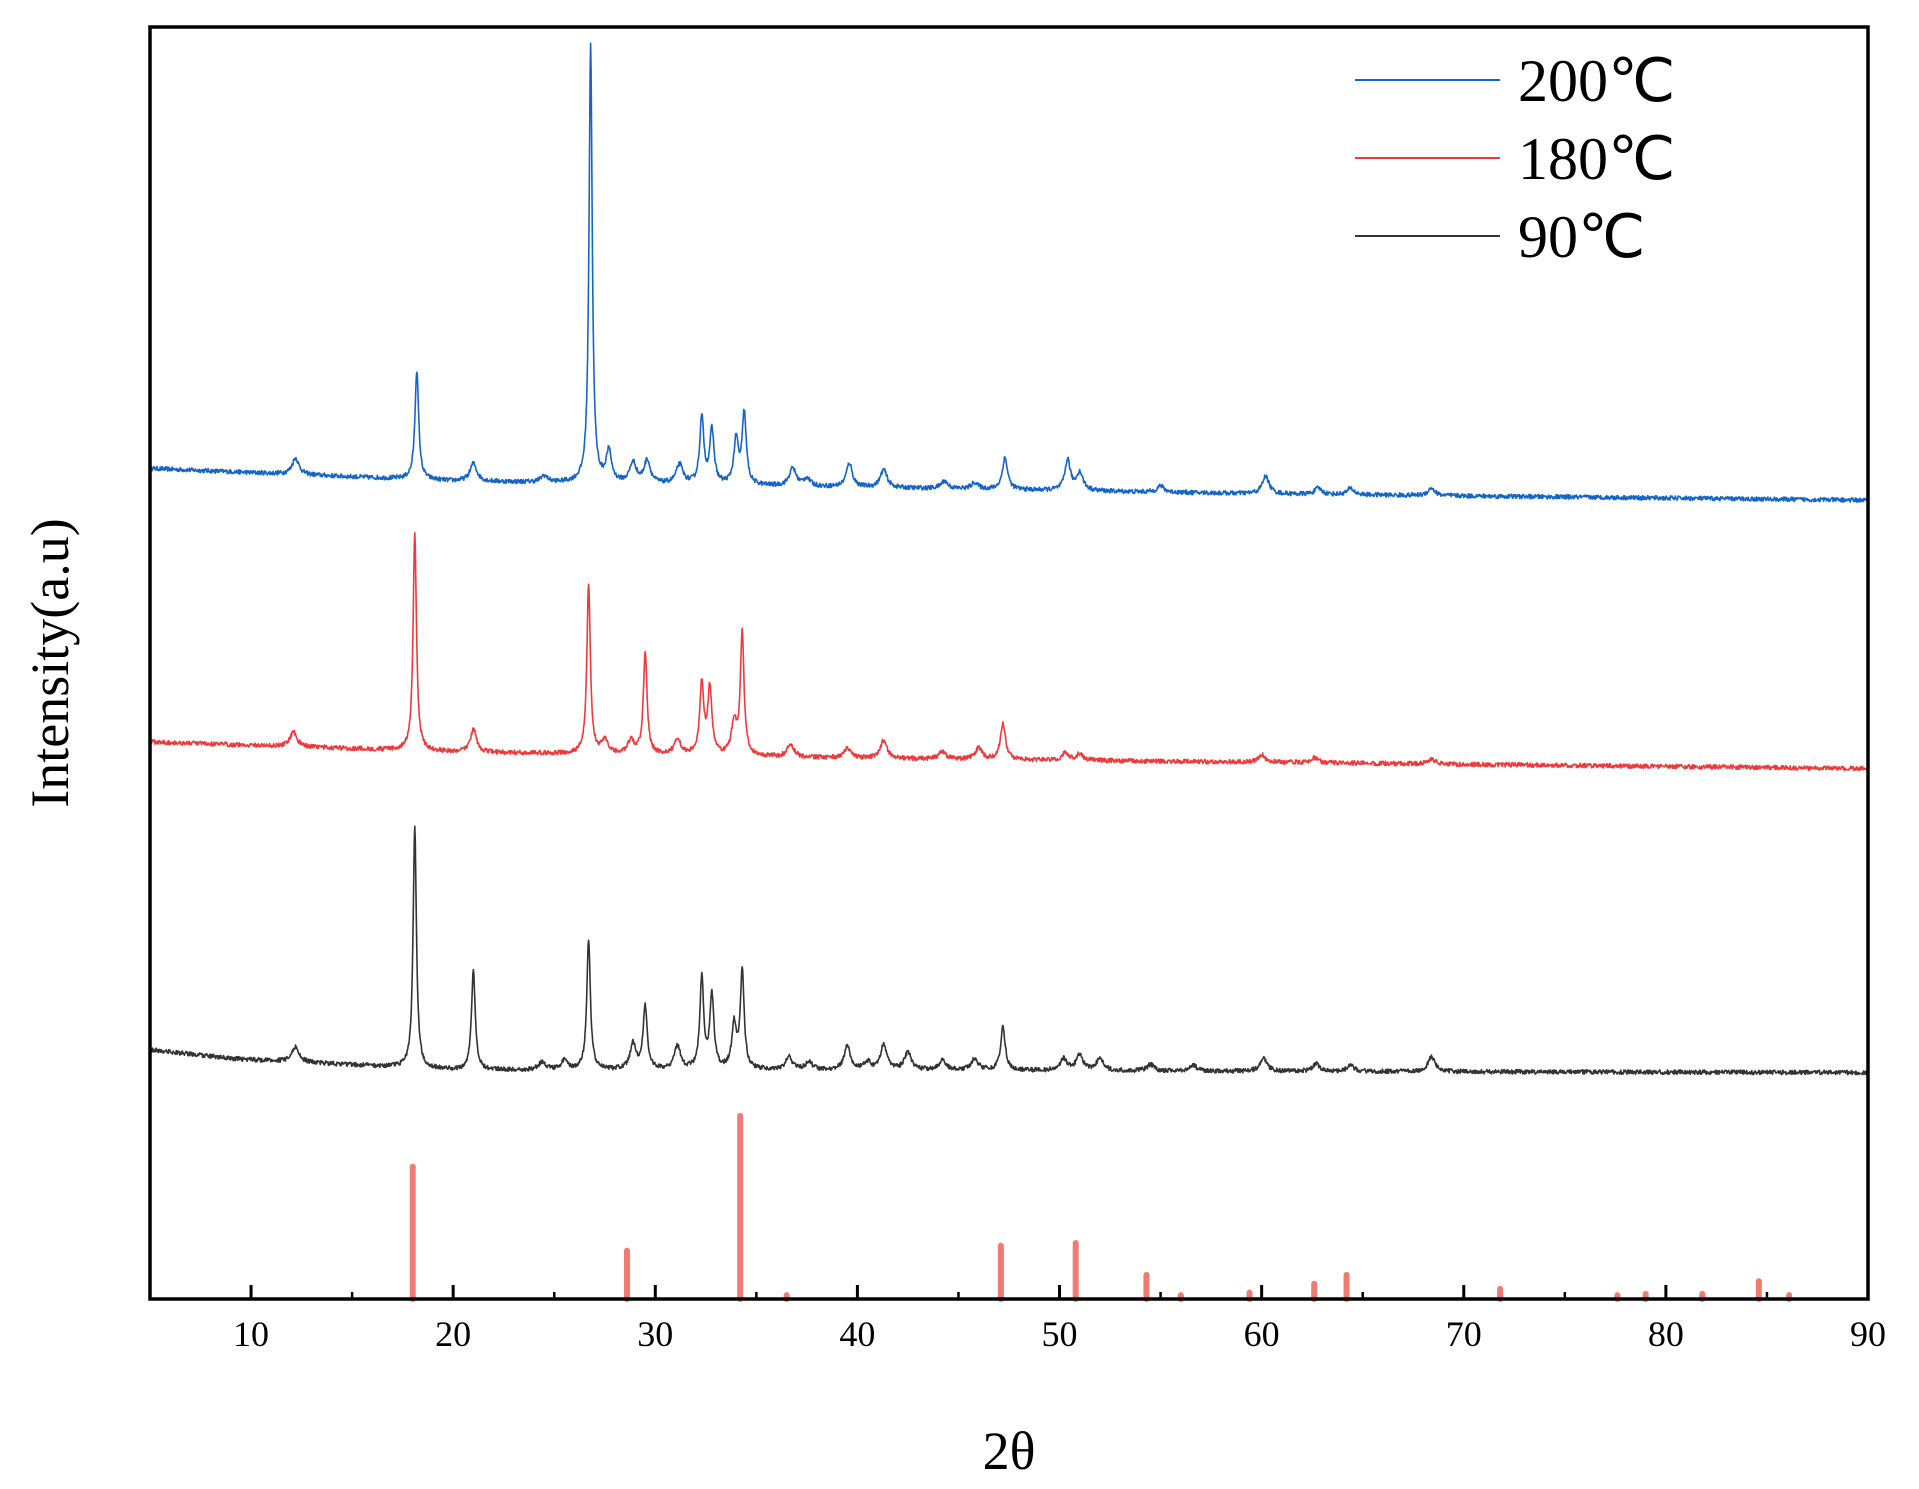 The image size is (1919, 1489). What do you see at coordinates (1101, 1207) in the screenshot?
I see `reference-stick-layer` at bounding box center [1101, 1207].